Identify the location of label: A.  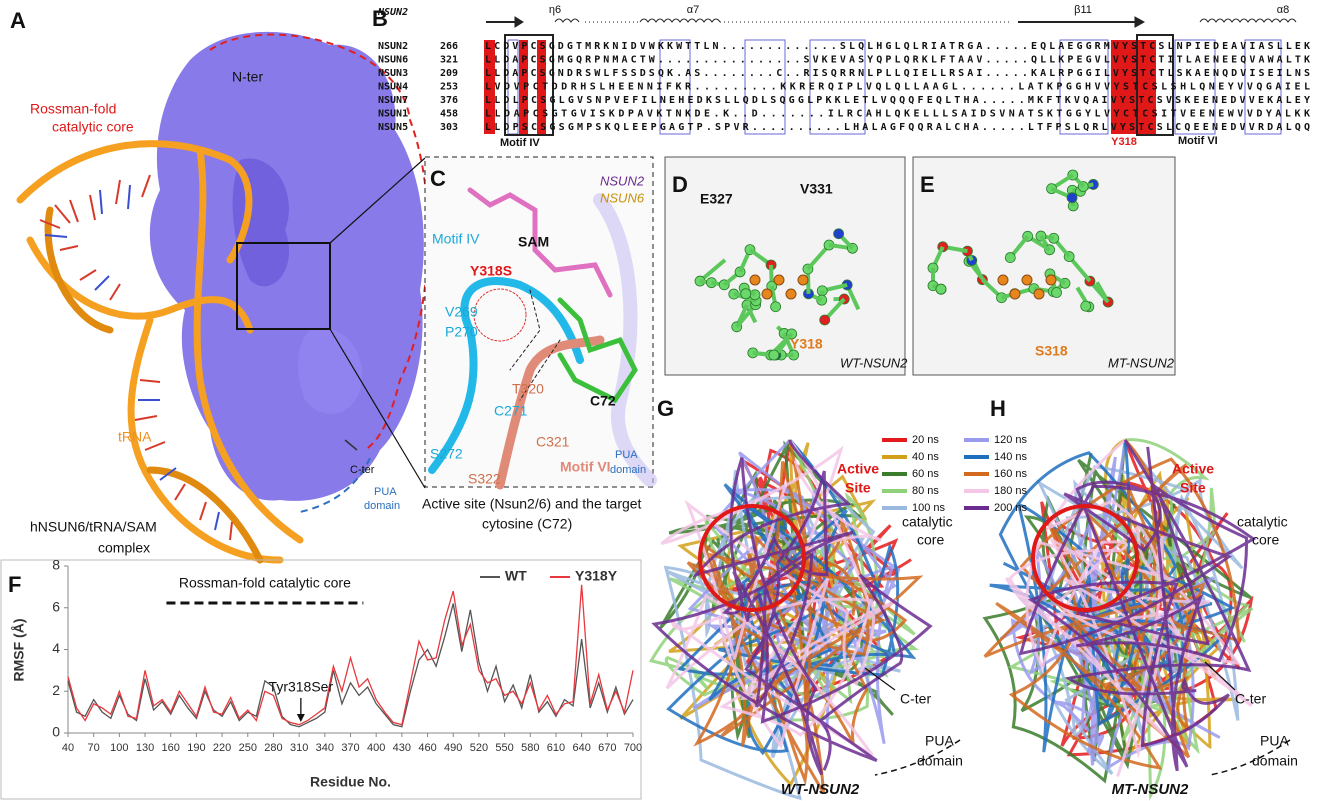
(18, 20).